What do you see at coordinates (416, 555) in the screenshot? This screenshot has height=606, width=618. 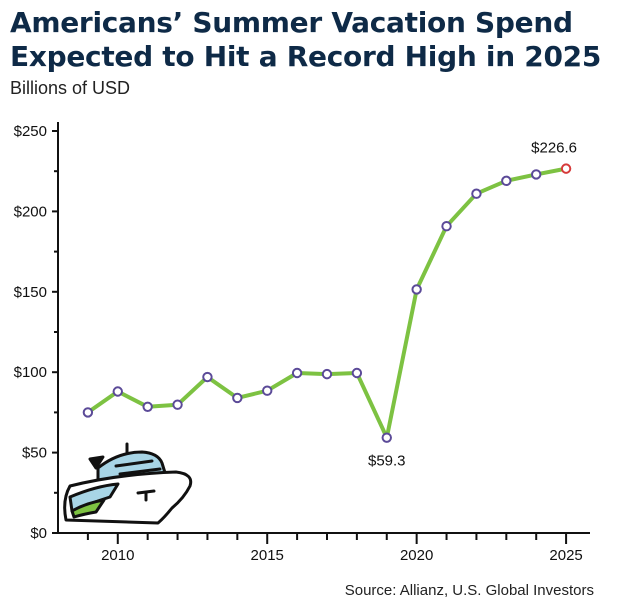 I see `x-tick-label: 2020` at bounding box center [416, 555].